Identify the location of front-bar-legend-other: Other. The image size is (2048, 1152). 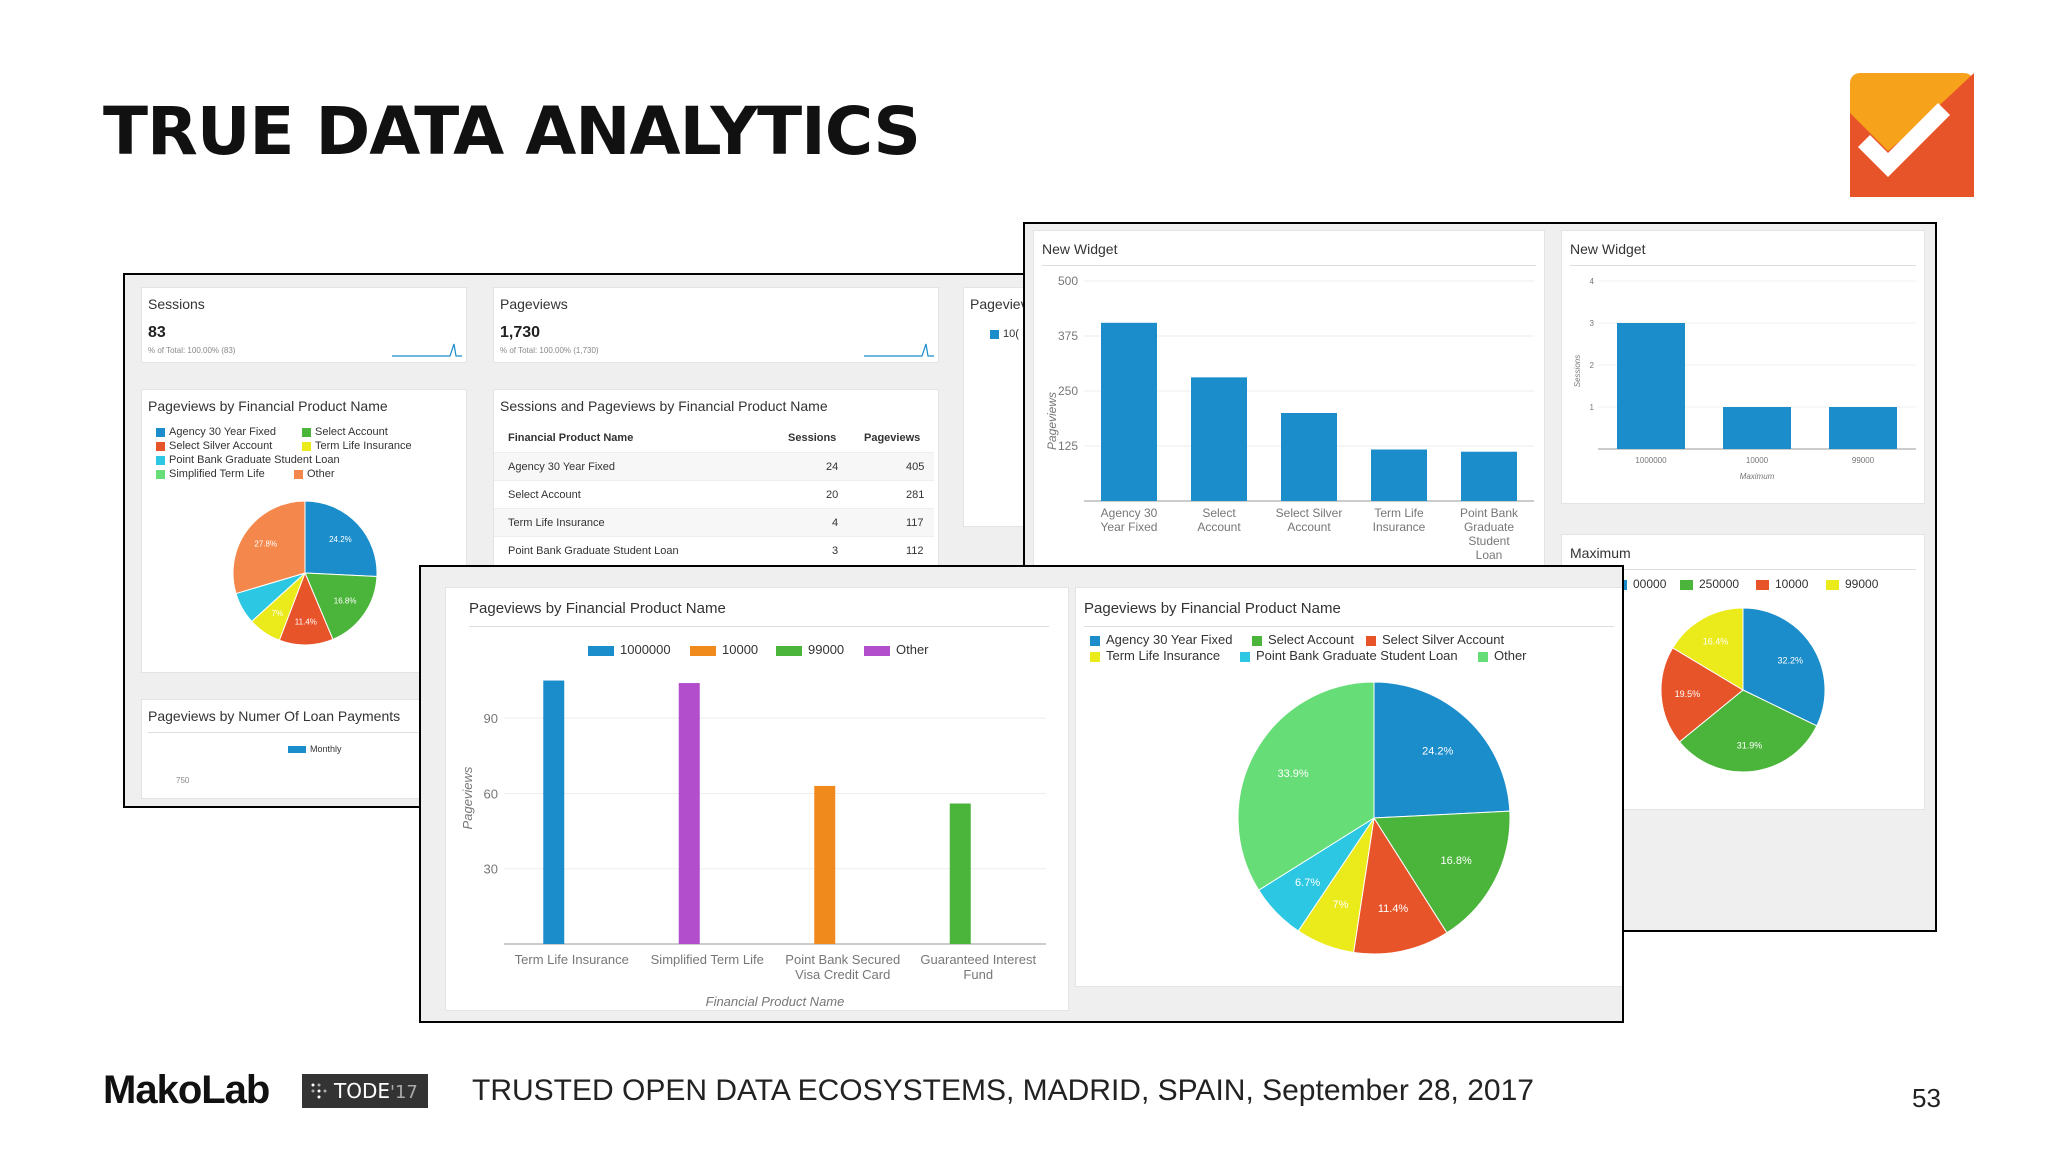
(896, 649).